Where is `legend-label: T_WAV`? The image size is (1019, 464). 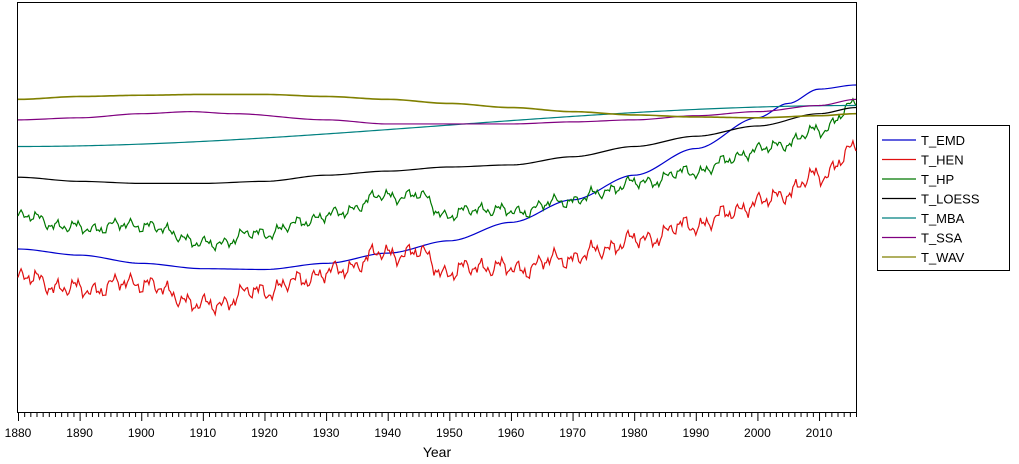 legend-label: T_WAV is located at coordinates (943, 257).